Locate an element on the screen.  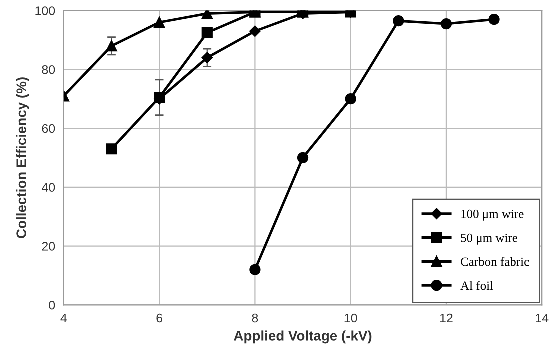
legend-label: 50 μm wire is located at coordinates (489, 239).